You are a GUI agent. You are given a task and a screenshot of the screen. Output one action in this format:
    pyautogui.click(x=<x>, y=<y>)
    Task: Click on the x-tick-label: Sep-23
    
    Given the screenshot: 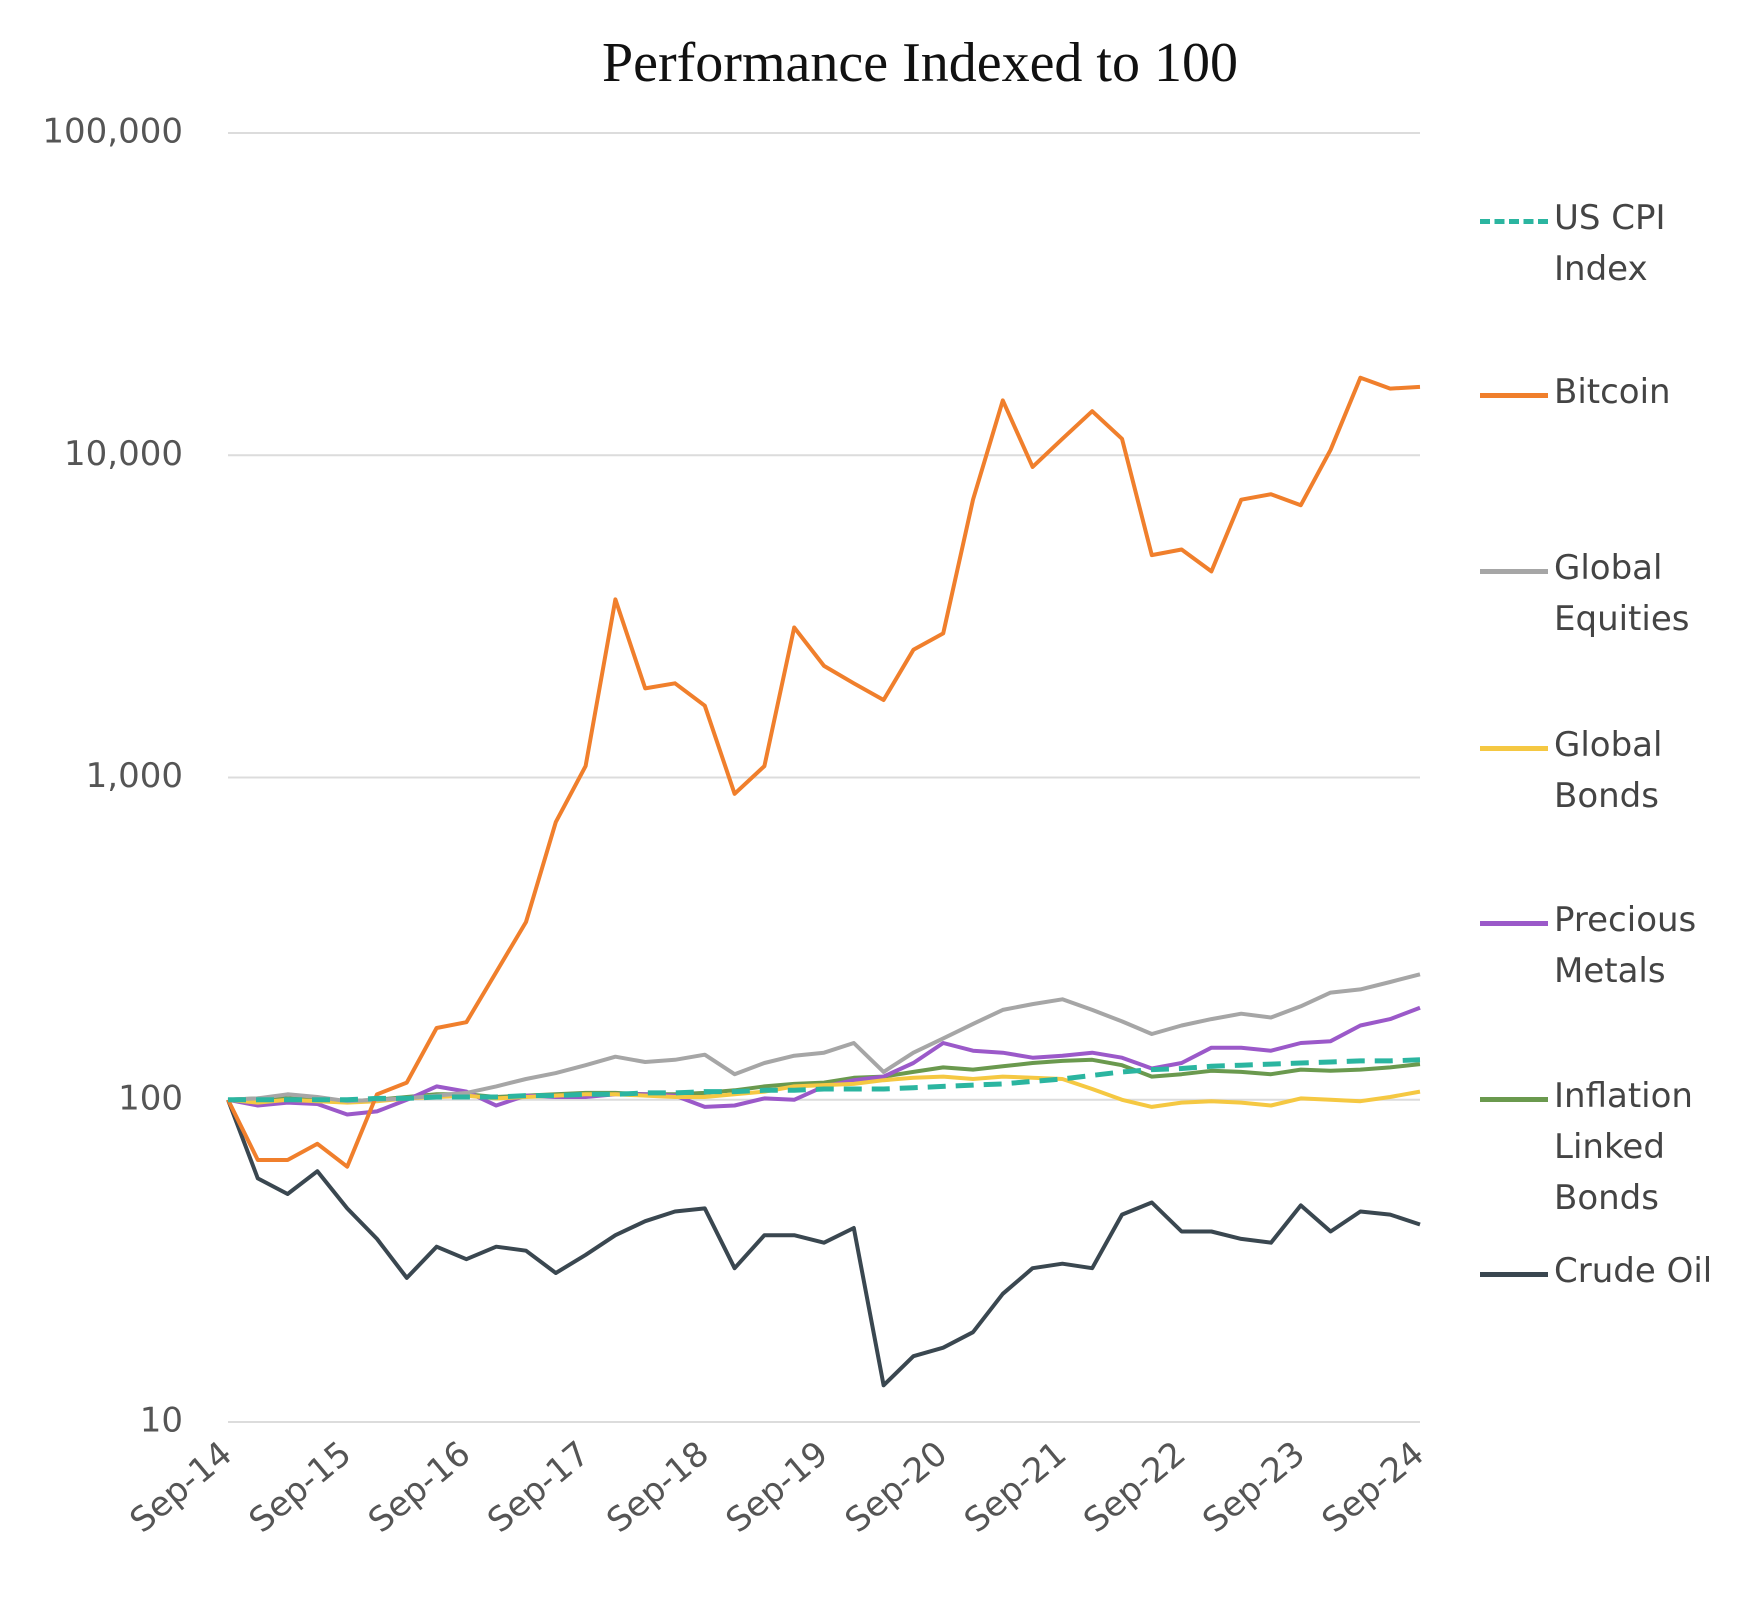 What is the action you would take?
    pyautogui.click(x=1253, y=1488)
    